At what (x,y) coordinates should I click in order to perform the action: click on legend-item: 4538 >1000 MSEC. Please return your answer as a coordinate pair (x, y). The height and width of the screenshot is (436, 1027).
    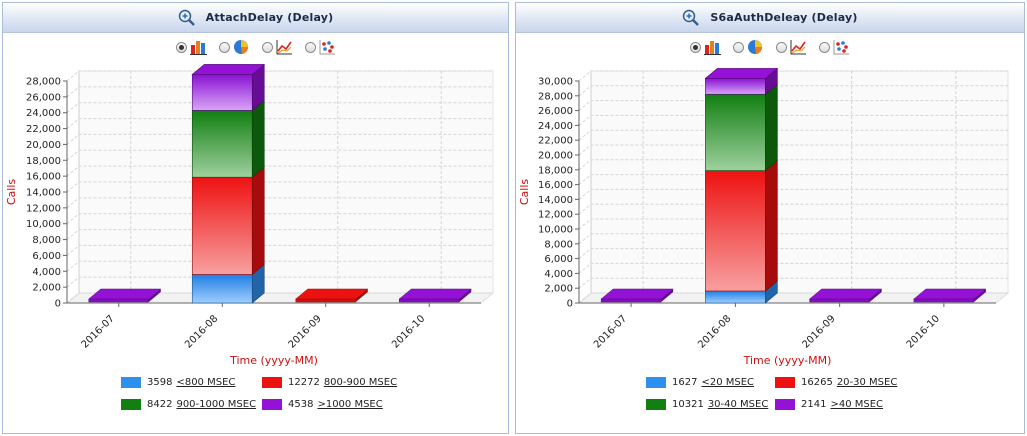
    Looking at the image, I should click on (322, 404).